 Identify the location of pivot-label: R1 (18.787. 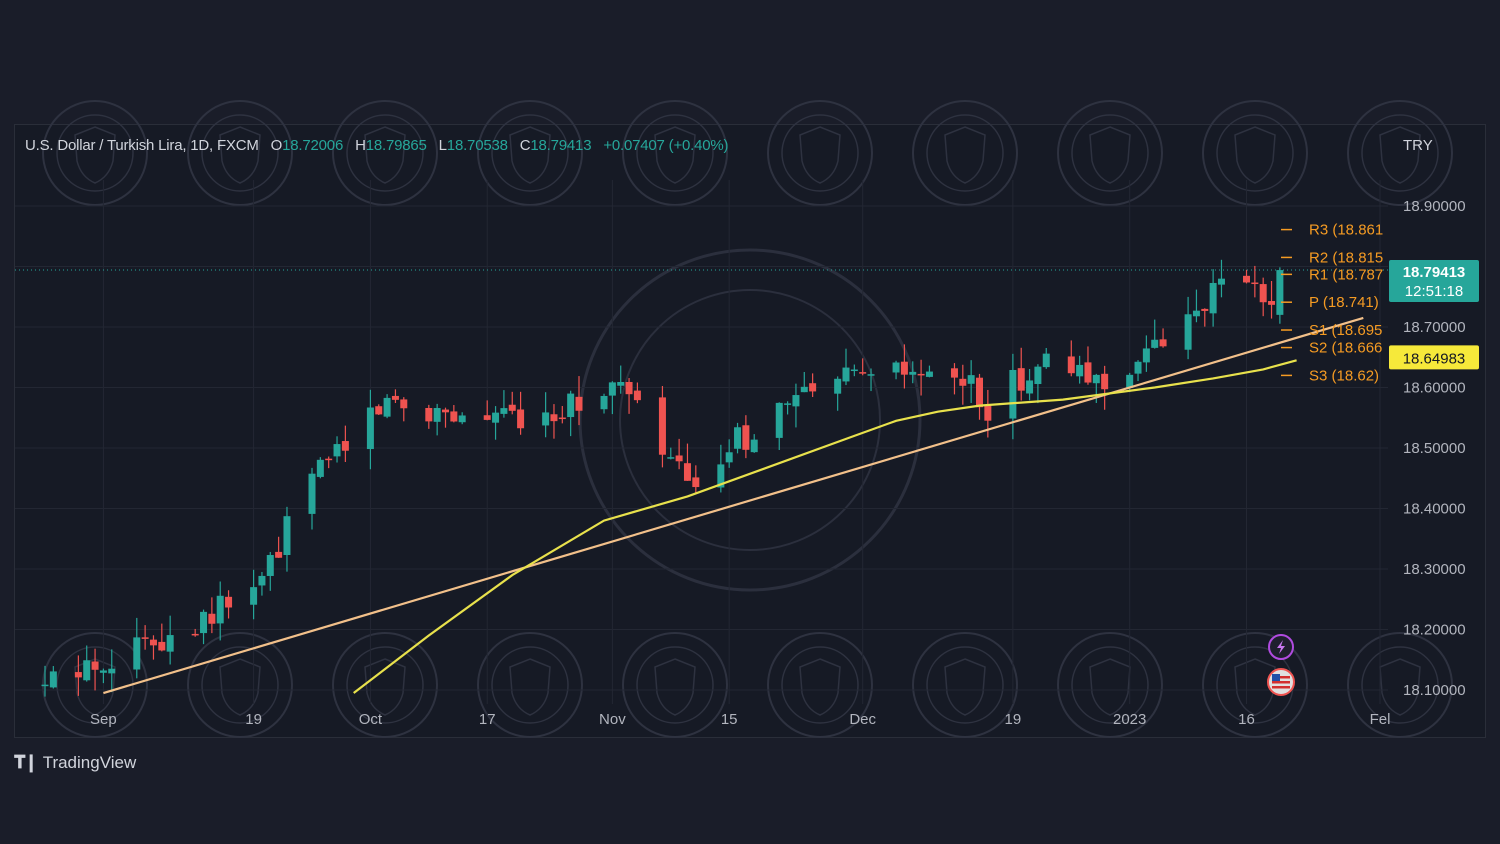
(1346, 274).